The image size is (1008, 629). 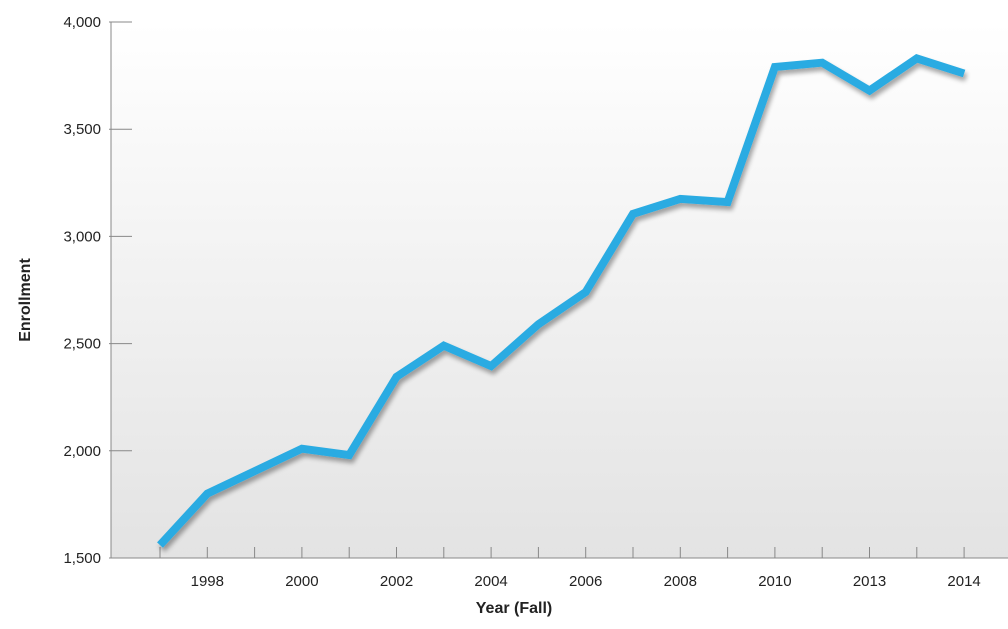 I want to click on x-tick-label: 2014, so click(x=963, y=581).